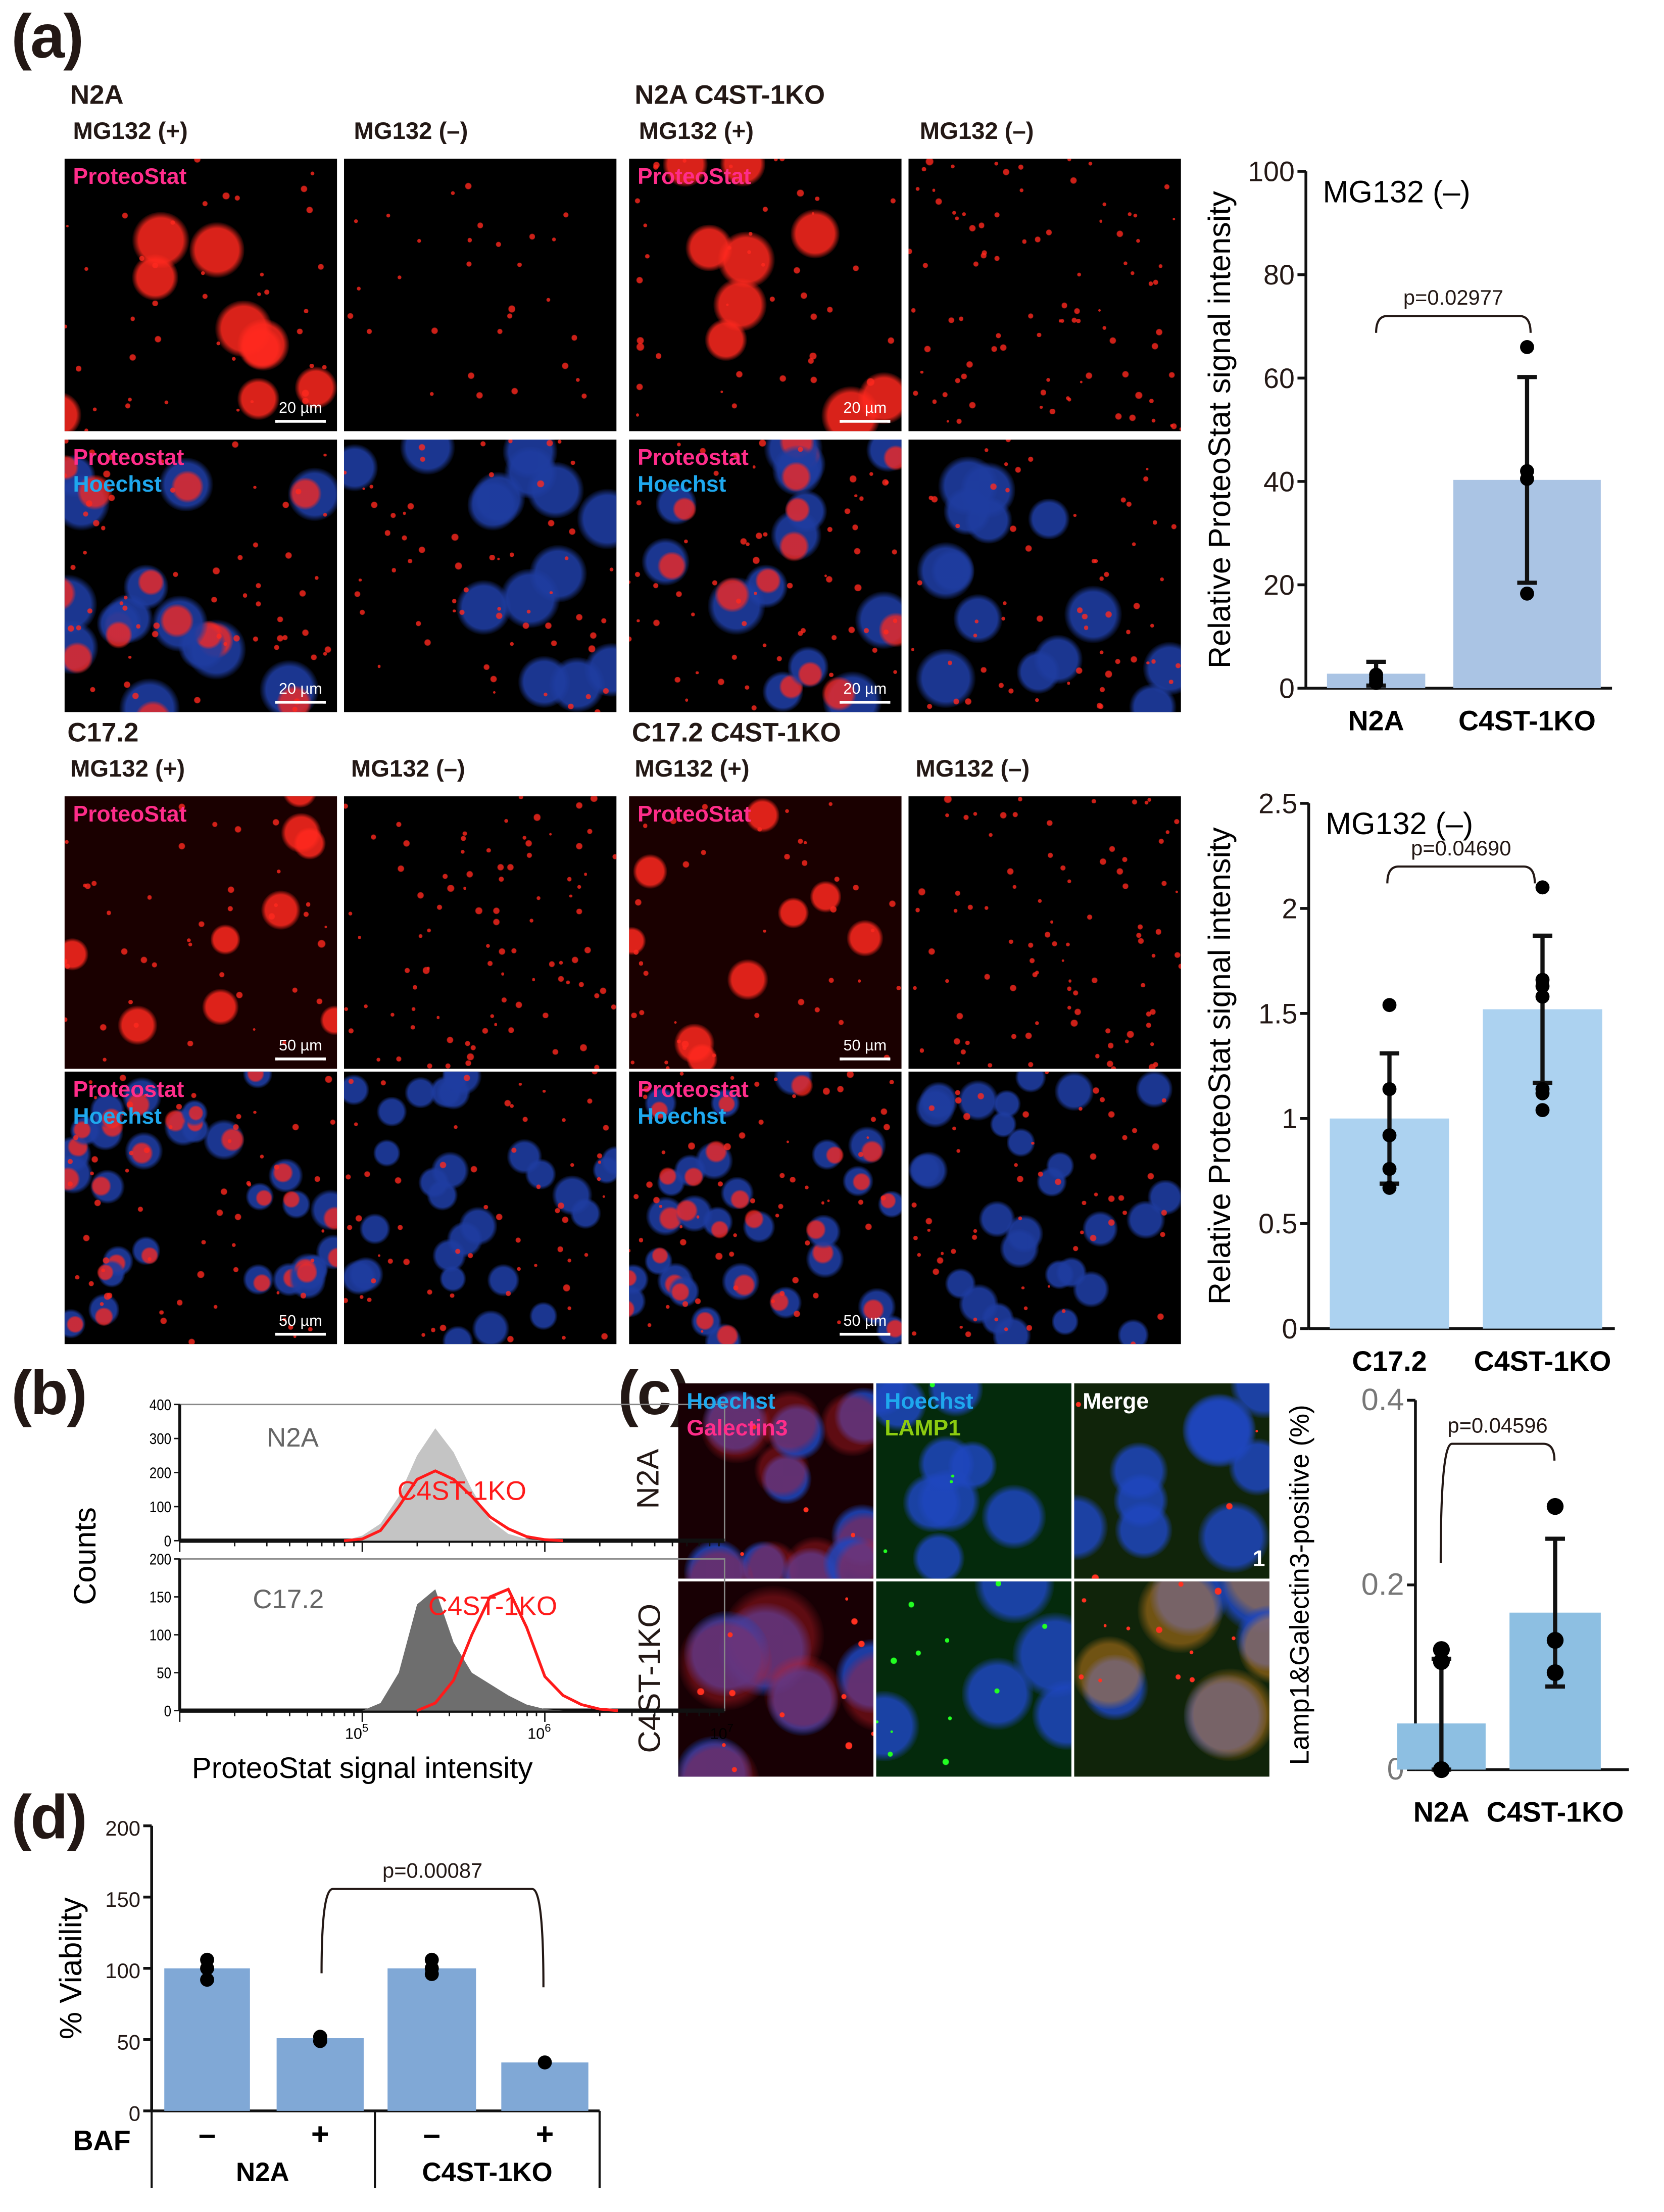 This screenshot has height=2212, width=1664. Describe the element at coordinates (1497, 1502) in the screenshot. I see `significance-bracket` at that location.